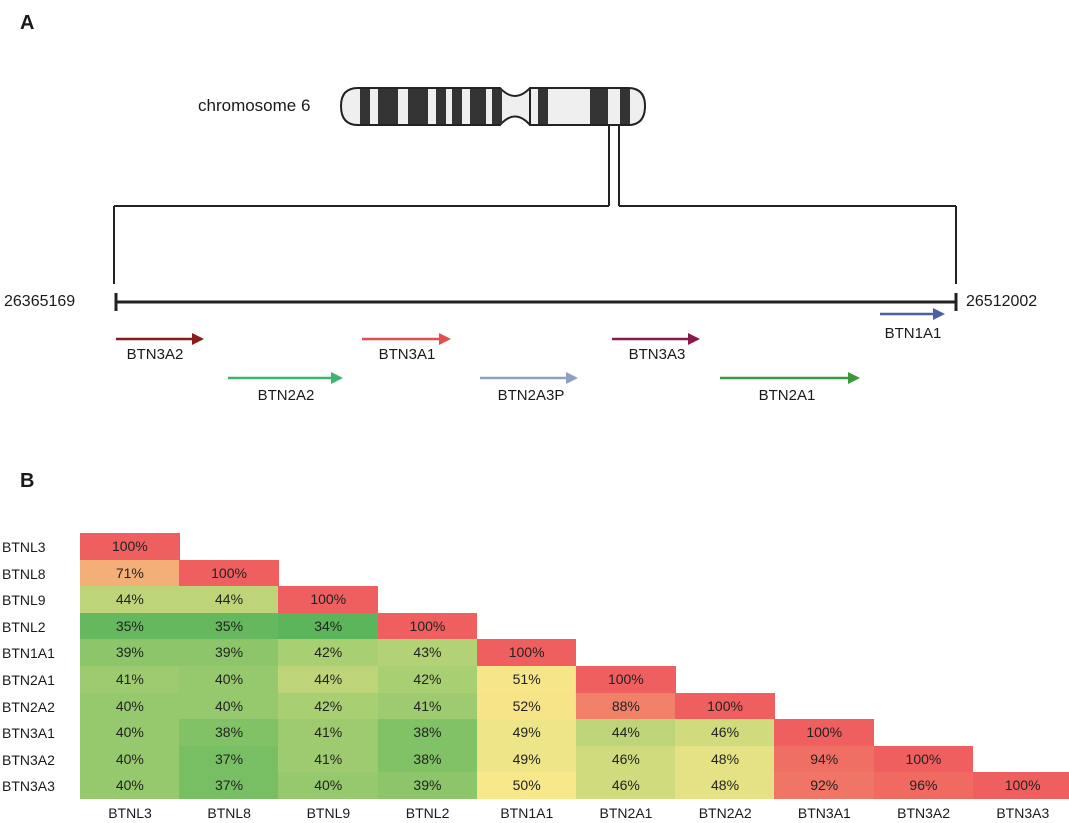 This screenshot has width=1069, height=823. I want to click on gene-arrowhead-btn2a1, so click(854, 378).